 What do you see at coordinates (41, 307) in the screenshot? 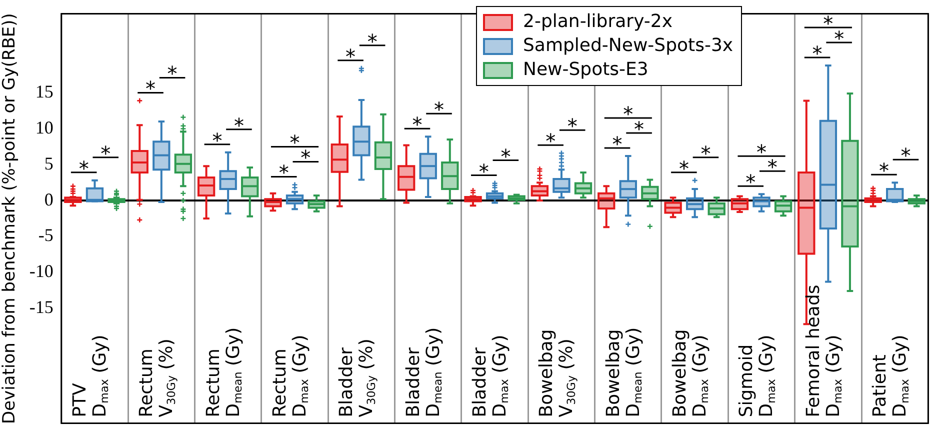
I see `y-tick-label: -15` at bounding box center [41, 307].